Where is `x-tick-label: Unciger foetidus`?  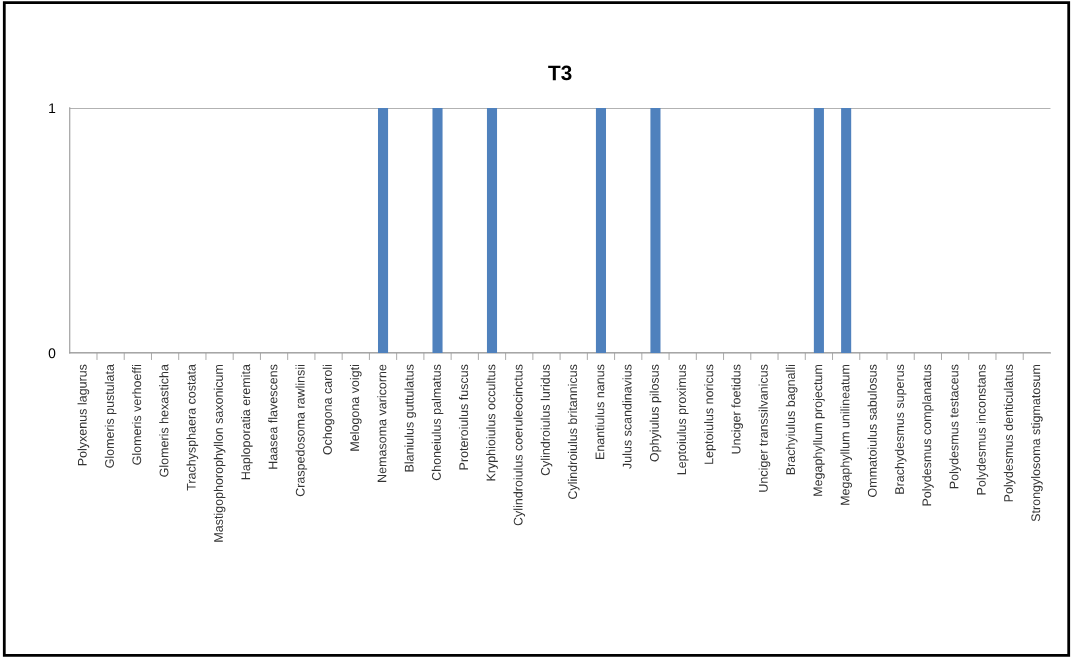
x-tick-label: Unciger foetidus is located at coordinates (737, 409).